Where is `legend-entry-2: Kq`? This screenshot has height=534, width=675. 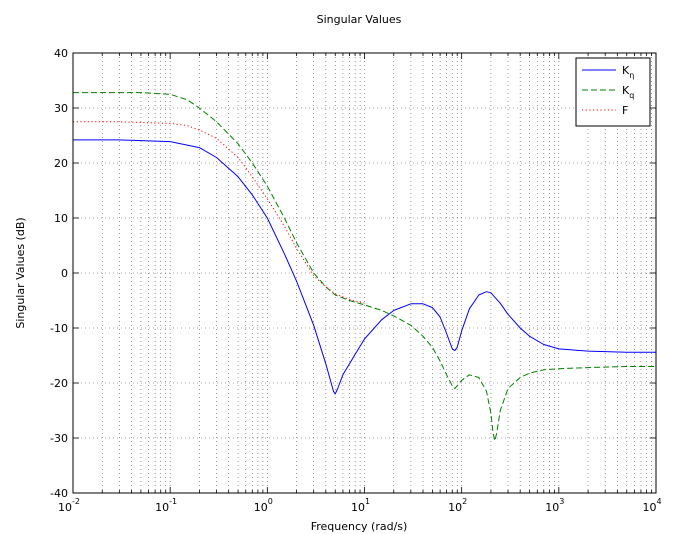
legend-entry-2: Kq is located at coordinates (628, 92).